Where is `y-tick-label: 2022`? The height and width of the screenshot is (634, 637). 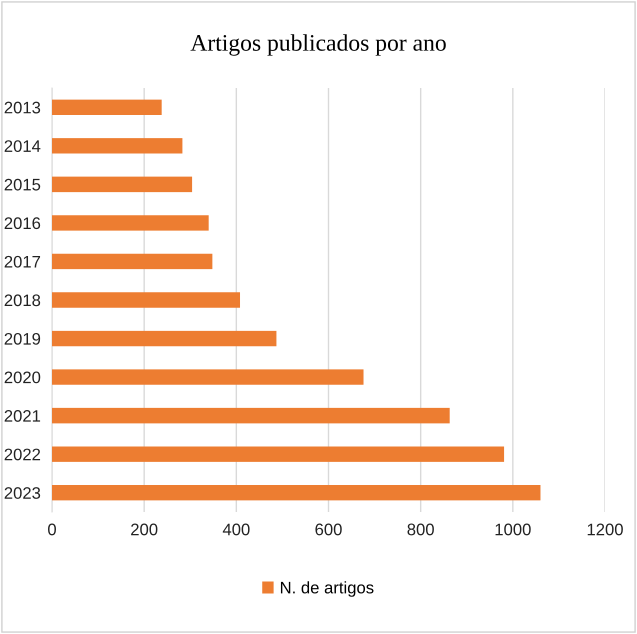
y-tick-label: 2022 is located at coordinates (22, 454).